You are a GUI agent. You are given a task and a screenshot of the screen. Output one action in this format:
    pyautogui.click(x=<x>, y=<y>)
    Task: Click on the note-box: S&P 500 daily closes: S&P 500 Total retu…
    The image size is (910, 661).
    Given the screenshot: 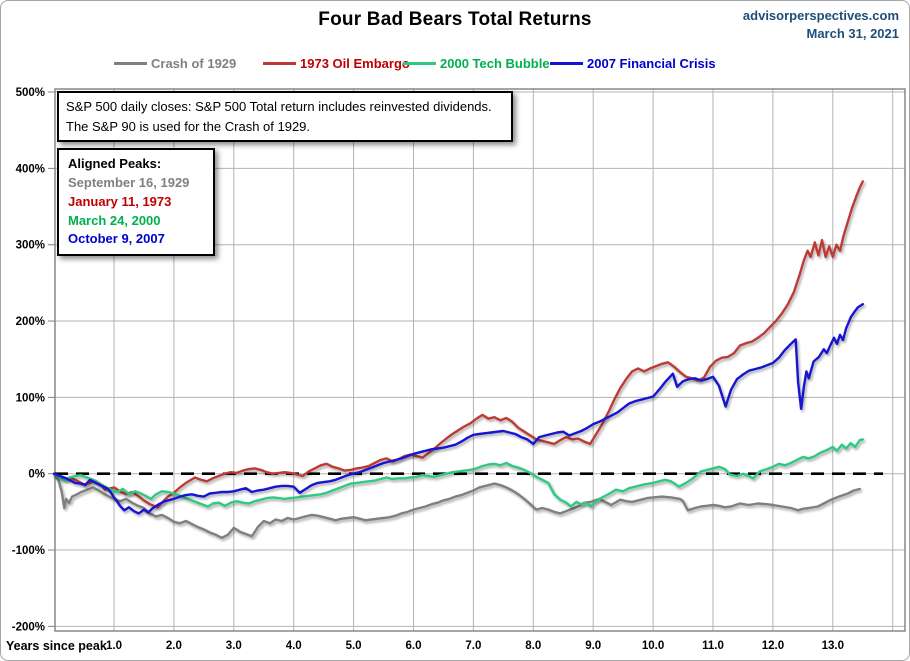 What is the action you would take?
    pyautogui.click(x=285, y=116)
    